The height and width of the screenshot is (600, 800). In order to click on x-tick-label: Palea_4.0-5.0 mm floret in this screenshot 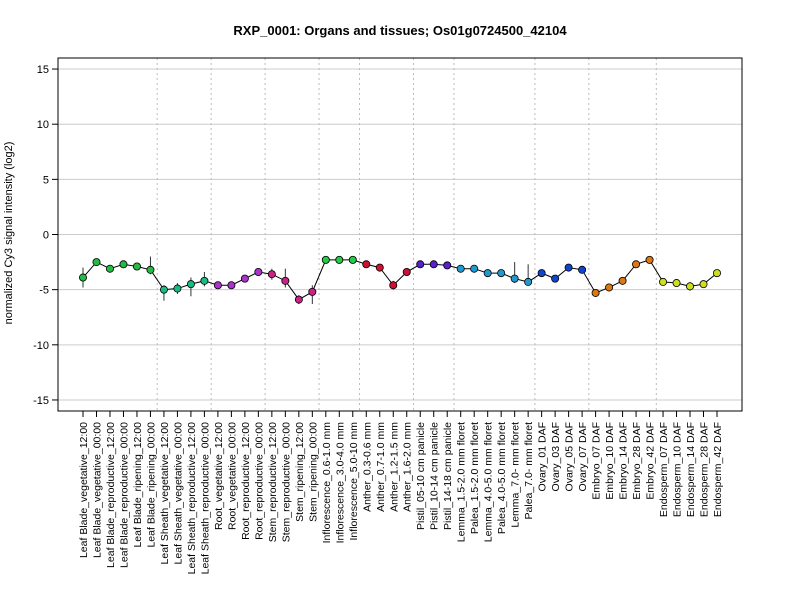, I will do `click(502, 478)`.